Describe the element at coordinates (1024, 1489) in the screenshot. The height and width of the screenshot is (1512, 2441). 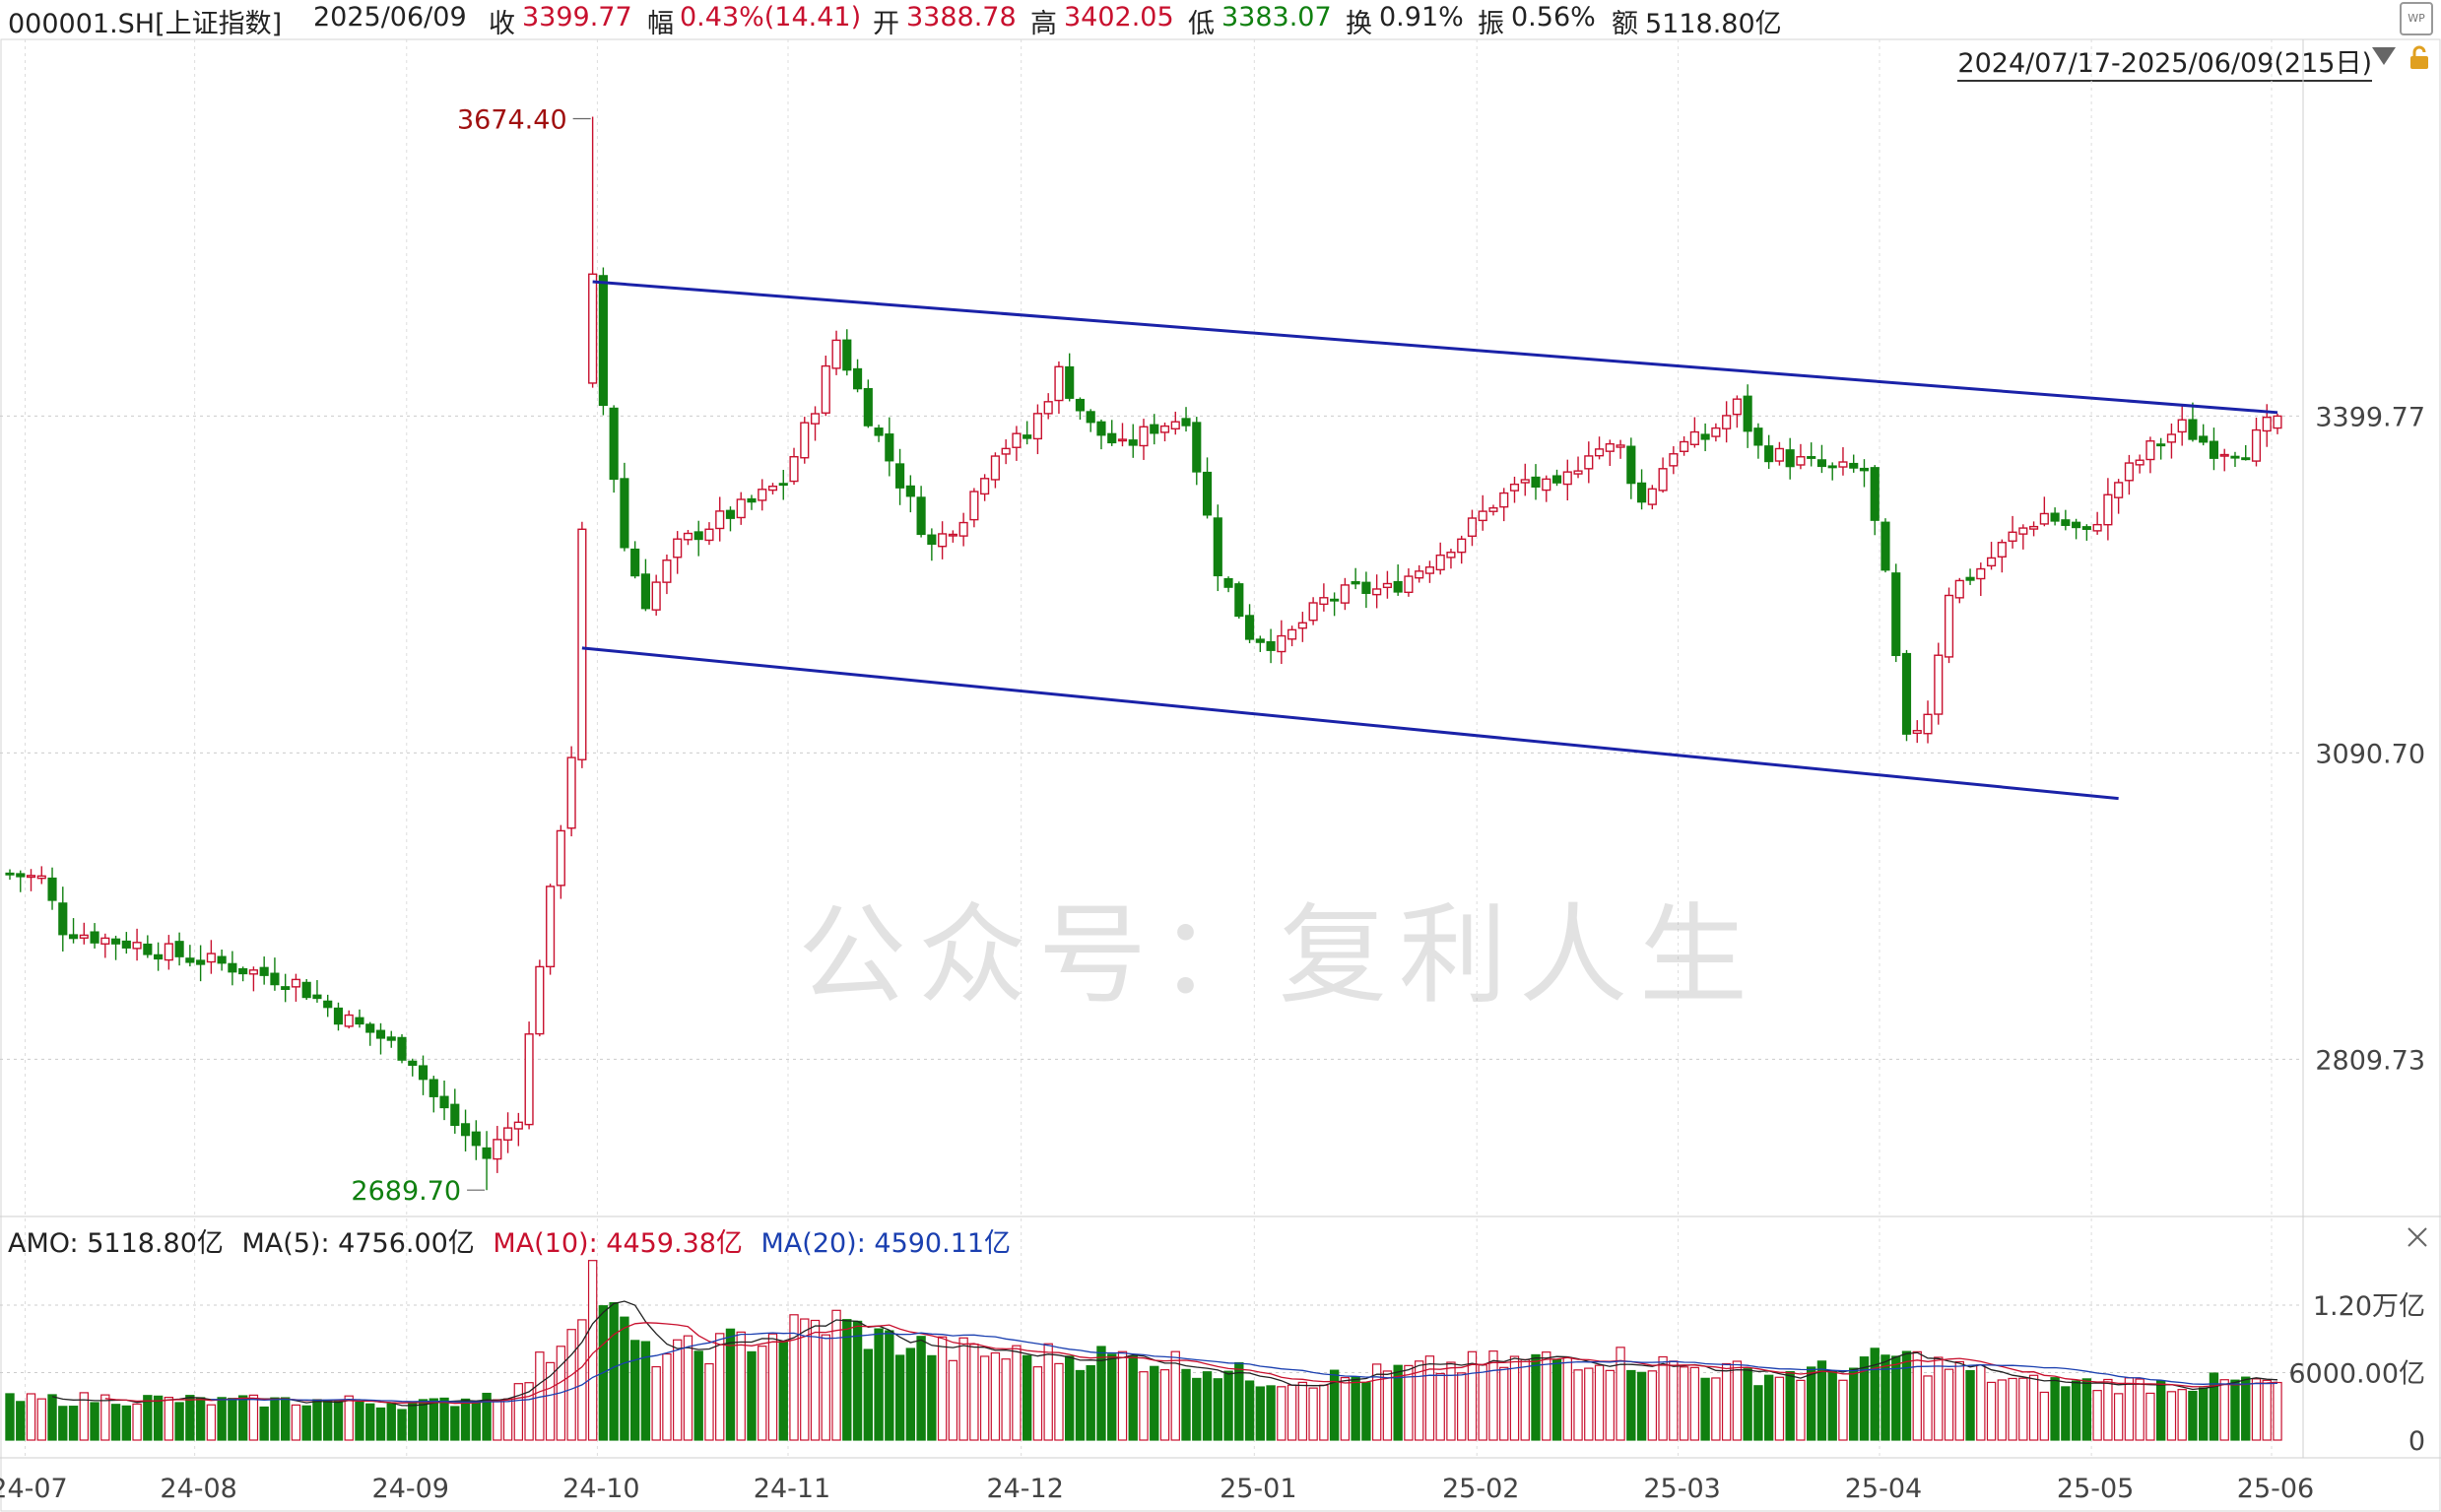
I see `time-tick-label: 24-12` at that location.